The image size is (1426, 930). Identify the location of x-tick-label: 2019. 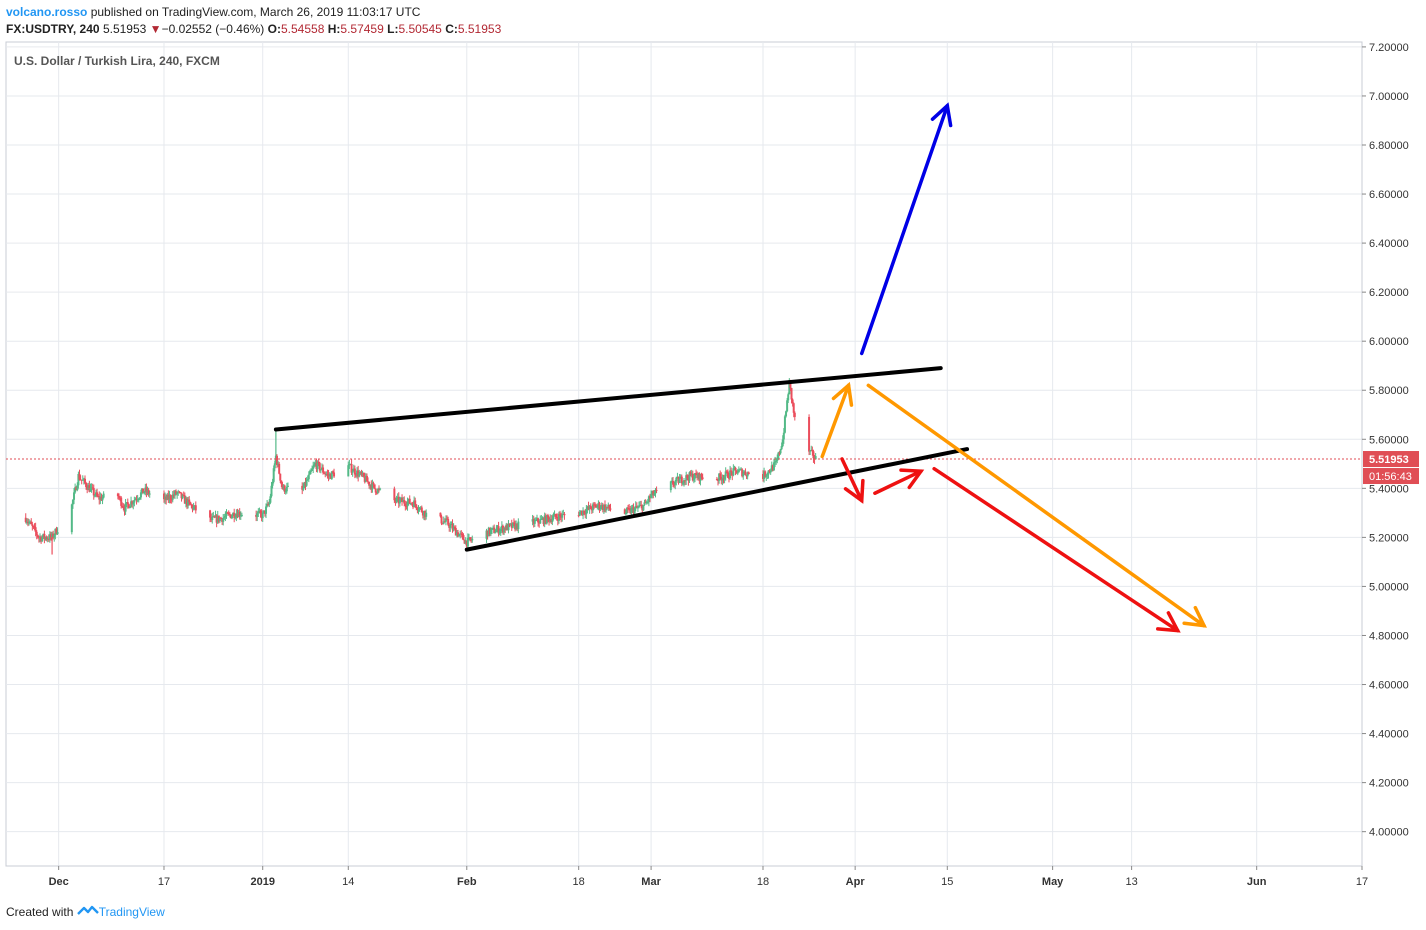
(262, 882).